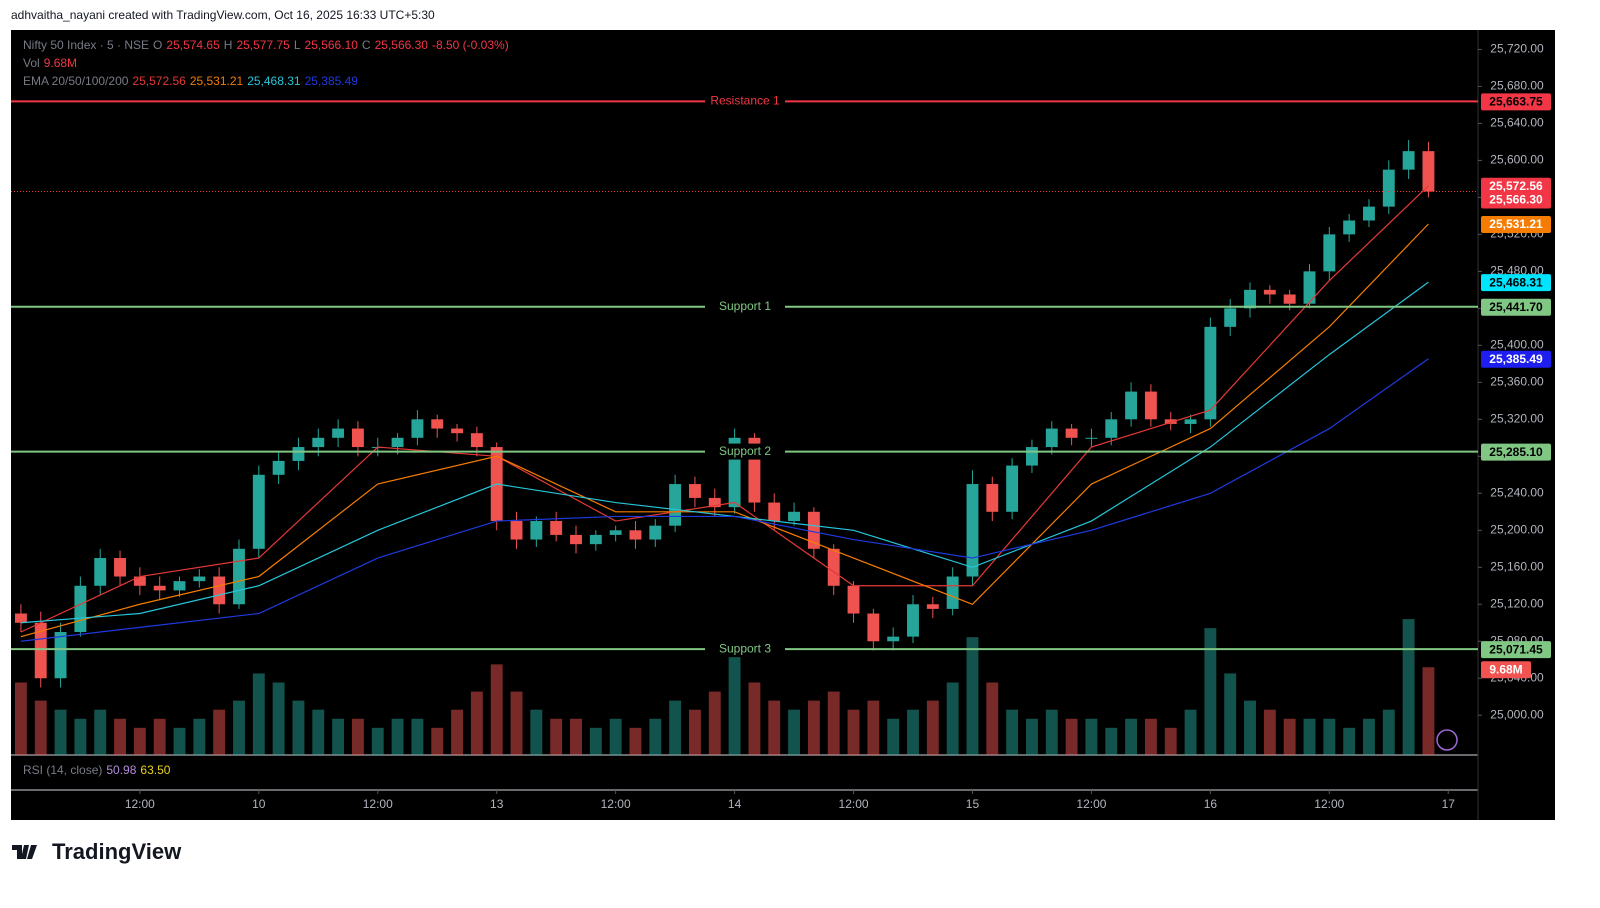 The image size is (1600, 908). I want to click on level-label: Resistance 1, so click(745, 101).